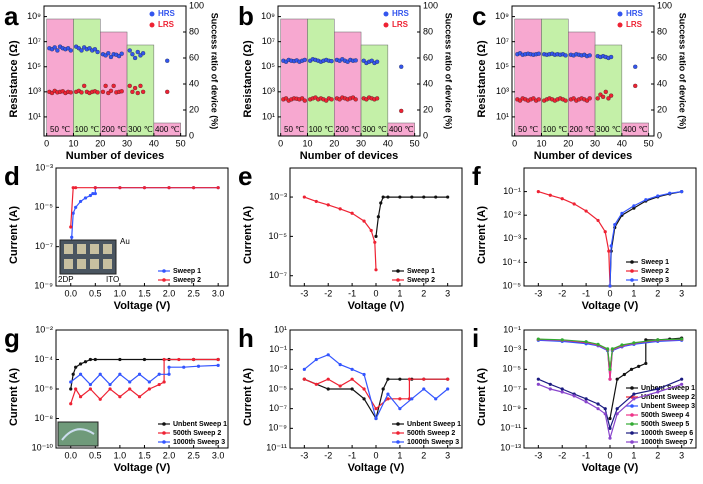  What do you see at coordinates (512, 388) in the screenshot?
I see `y-tick-label: 10⁻⁷` at bounding box center [512, 388].